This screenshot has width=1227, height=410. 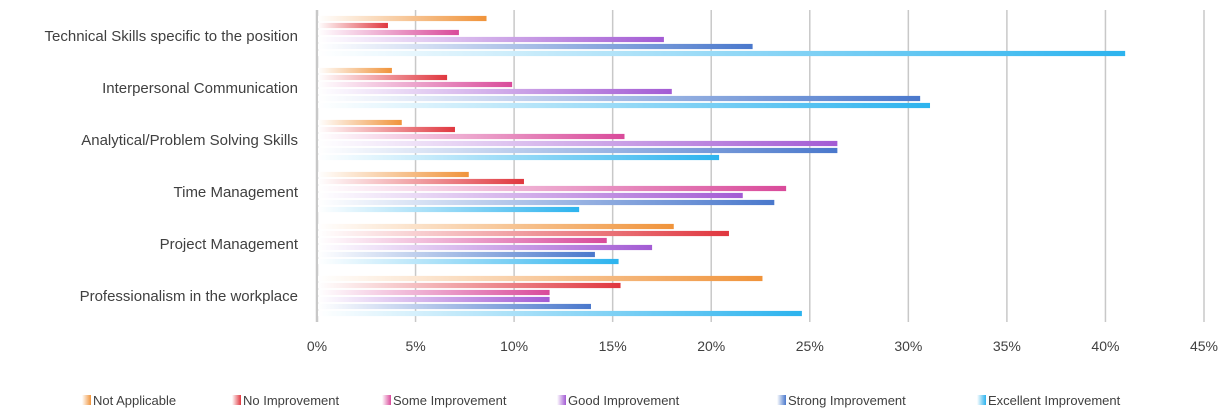 What do you see at coordinates (1054, 400) in the screenshot?
I see `legend-label: Excellent Improvement` at bounding box center [1054, 400].